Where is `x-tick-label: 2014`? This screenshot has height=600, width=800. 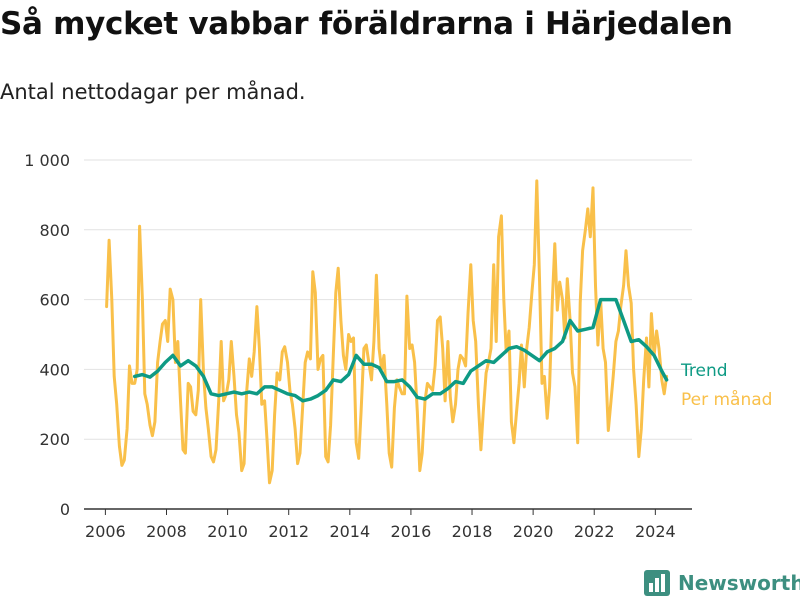 x-tick-label: 2014 is located at coordinates (349, 531).